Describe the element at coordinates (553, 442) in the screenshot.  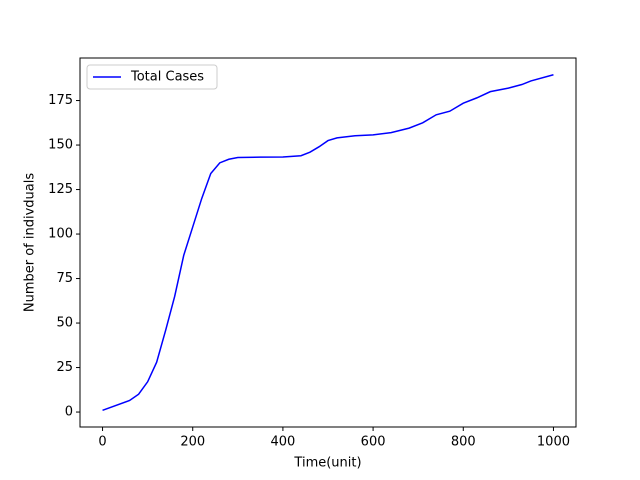
I see `x-tick-label: 1000` at that location.